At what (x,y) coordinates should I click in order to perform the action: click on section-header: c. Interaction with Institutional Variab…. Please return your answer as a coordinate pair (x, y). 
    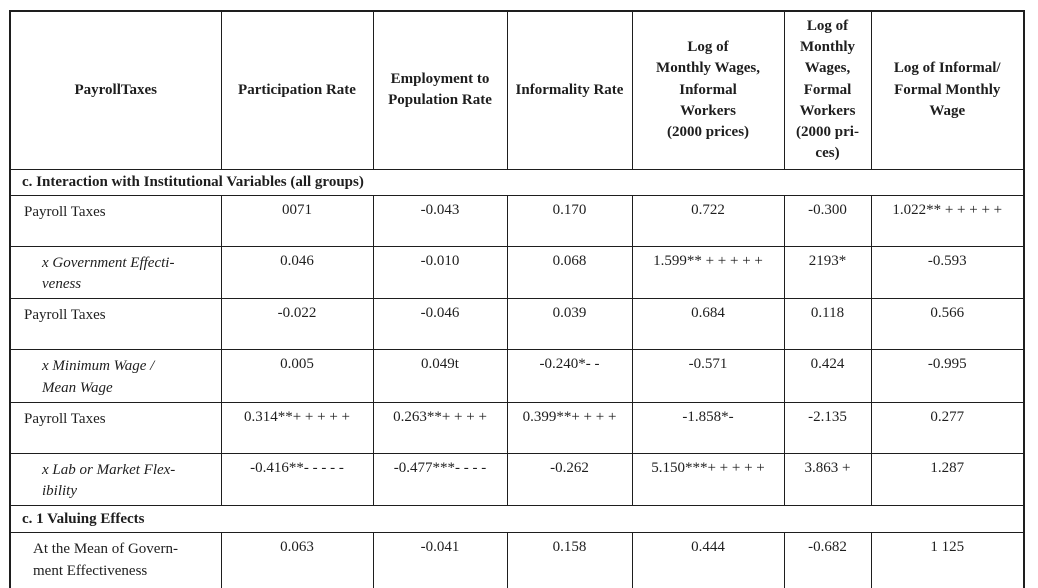
    Looking at the image, I should click on (517, 182).